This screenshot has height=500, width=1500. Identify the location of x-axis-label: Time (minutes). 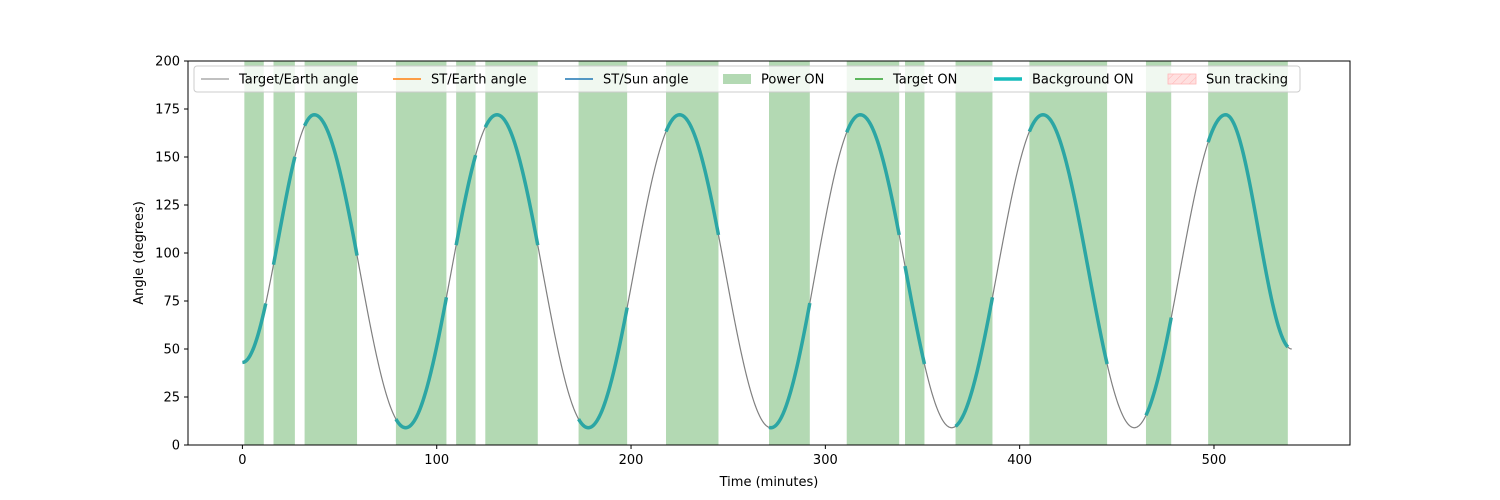
(769, 482).